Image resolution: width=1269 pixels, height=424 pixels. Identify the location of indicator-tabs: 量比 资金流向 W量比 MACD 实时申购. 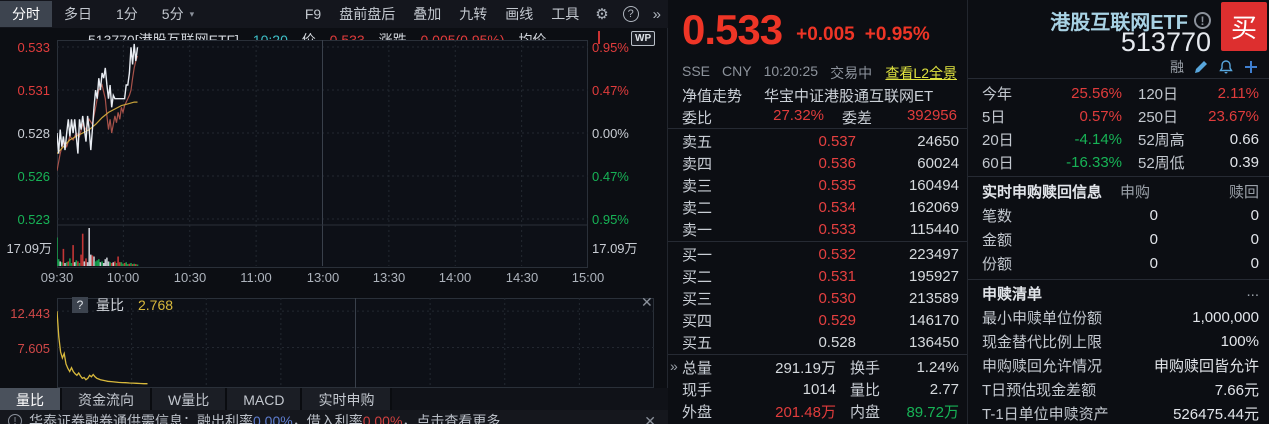
(334, 400).